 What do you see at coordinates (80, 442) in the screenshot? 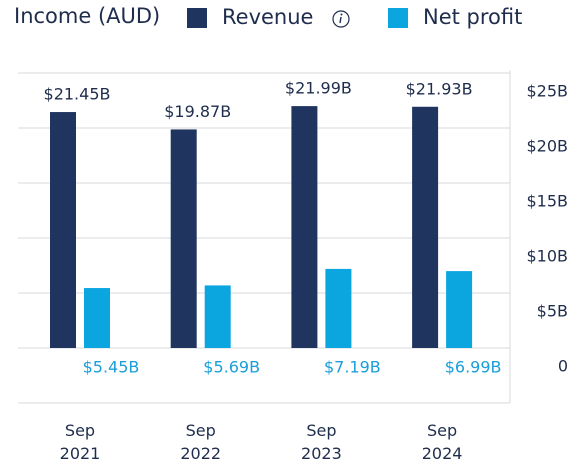
I see `x-tick-label: Sep 2021` at bounding box center [80, 442].